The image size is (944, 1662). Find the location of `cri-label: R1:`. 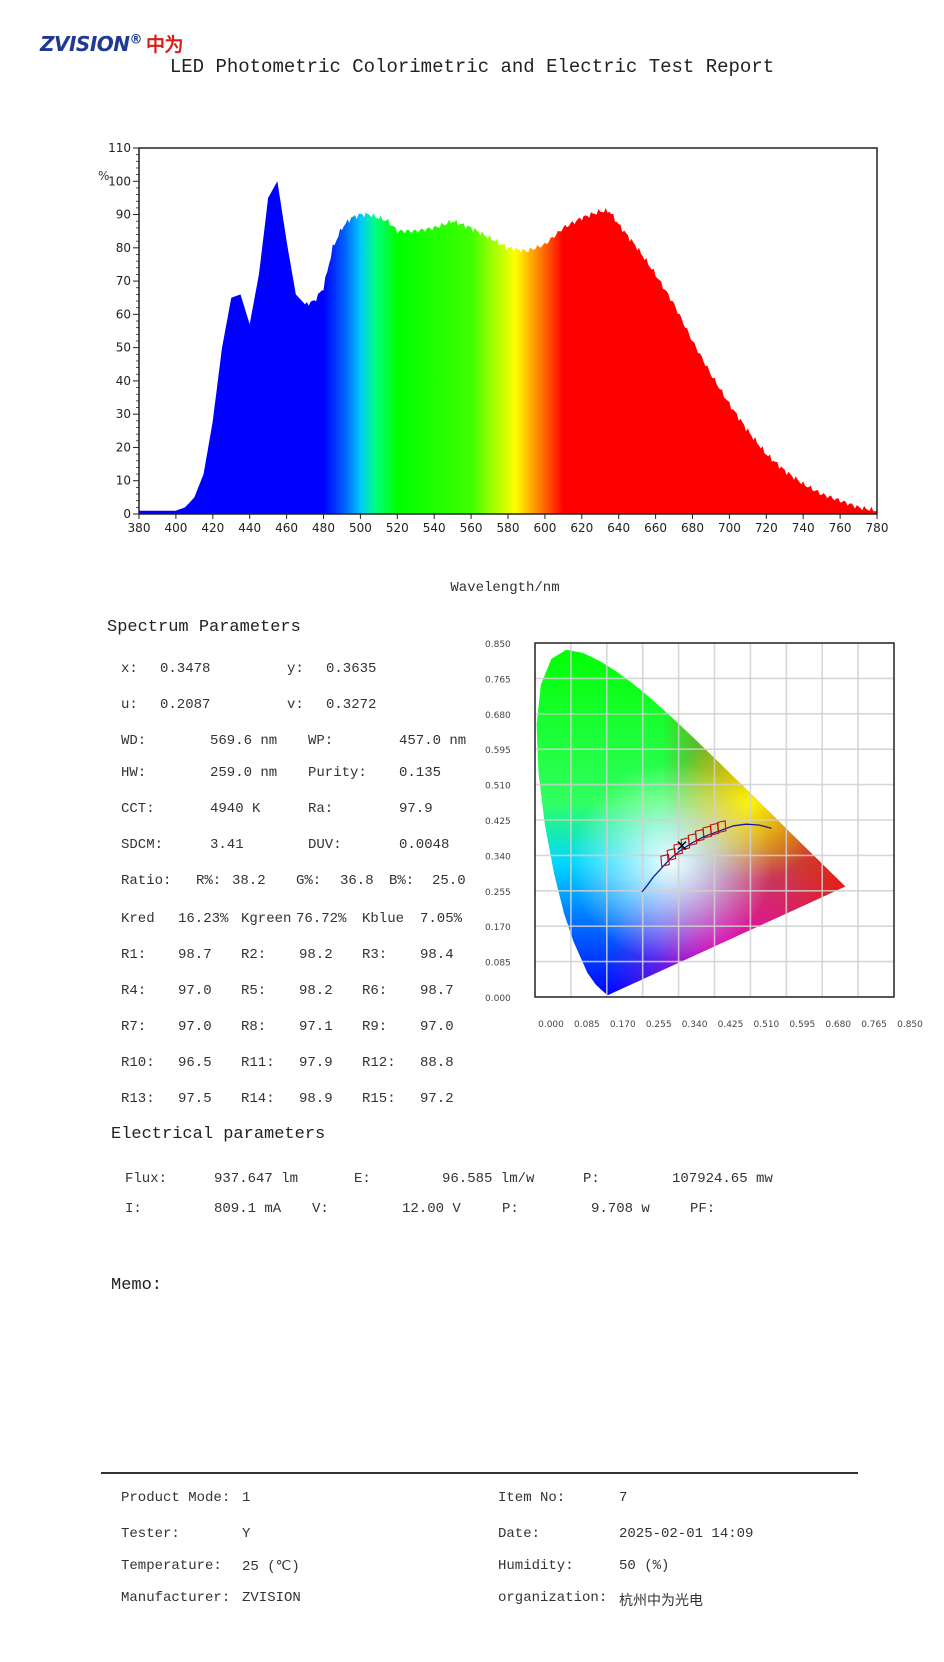

cri-label: R1: is located at coordinates (134, 955).